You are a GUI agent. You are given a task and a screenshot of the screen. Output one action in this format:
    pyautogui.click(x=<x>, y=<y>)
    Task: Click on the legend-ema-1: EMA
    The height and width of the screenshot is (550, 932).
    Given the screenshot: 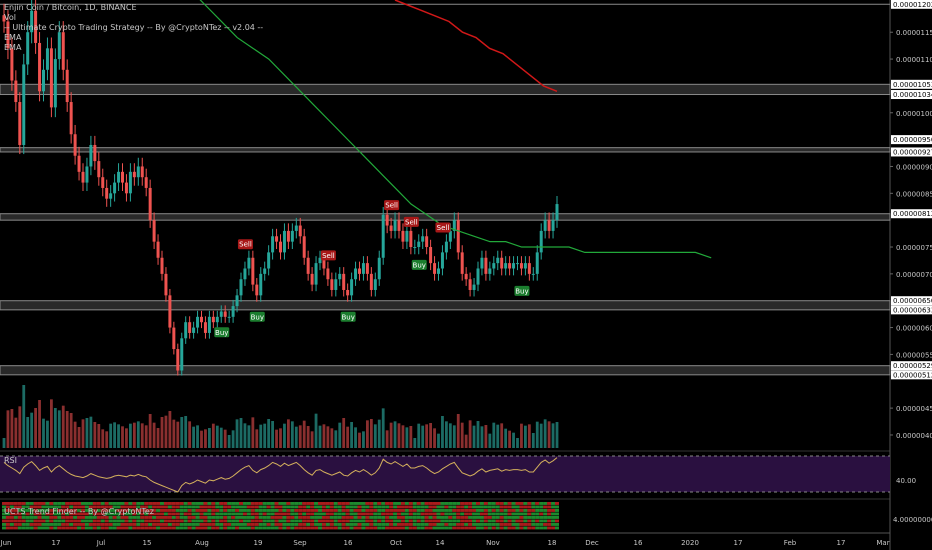 What is the action you would take?
    pyautogui.click(x=13, y=37)
    